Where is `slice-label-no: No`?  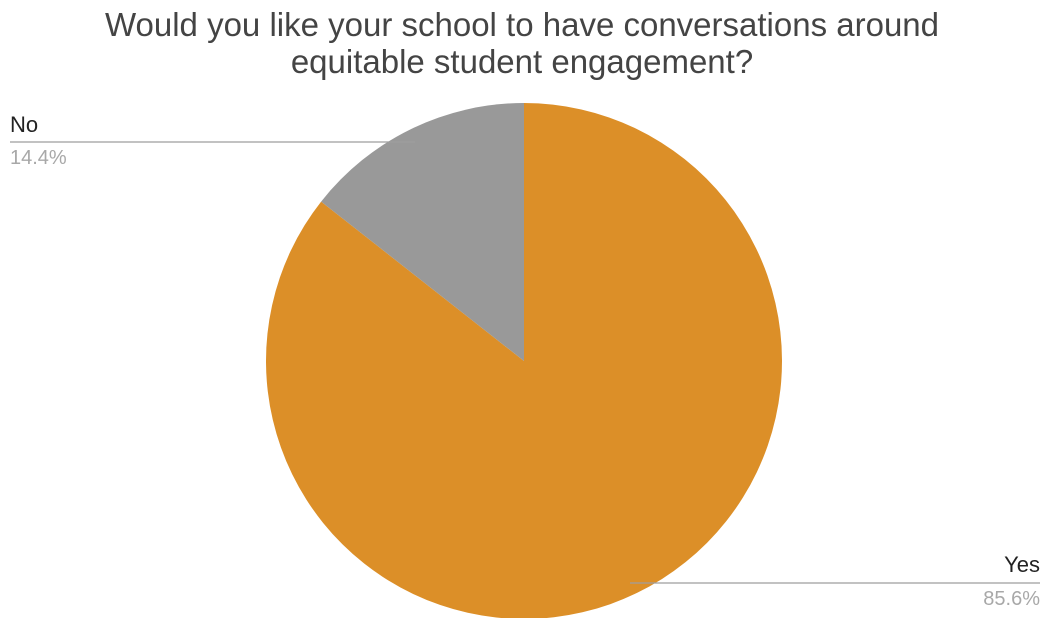 slice-label-no: No is located at coordinates (24, 124).